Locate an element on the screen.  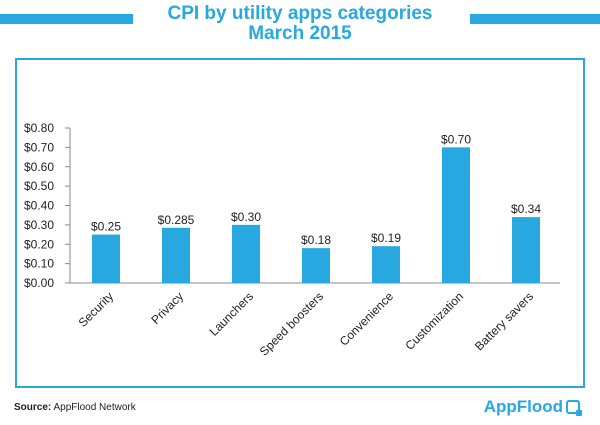
bar-value-label: $0.25 is located at coordinates (106, 227).